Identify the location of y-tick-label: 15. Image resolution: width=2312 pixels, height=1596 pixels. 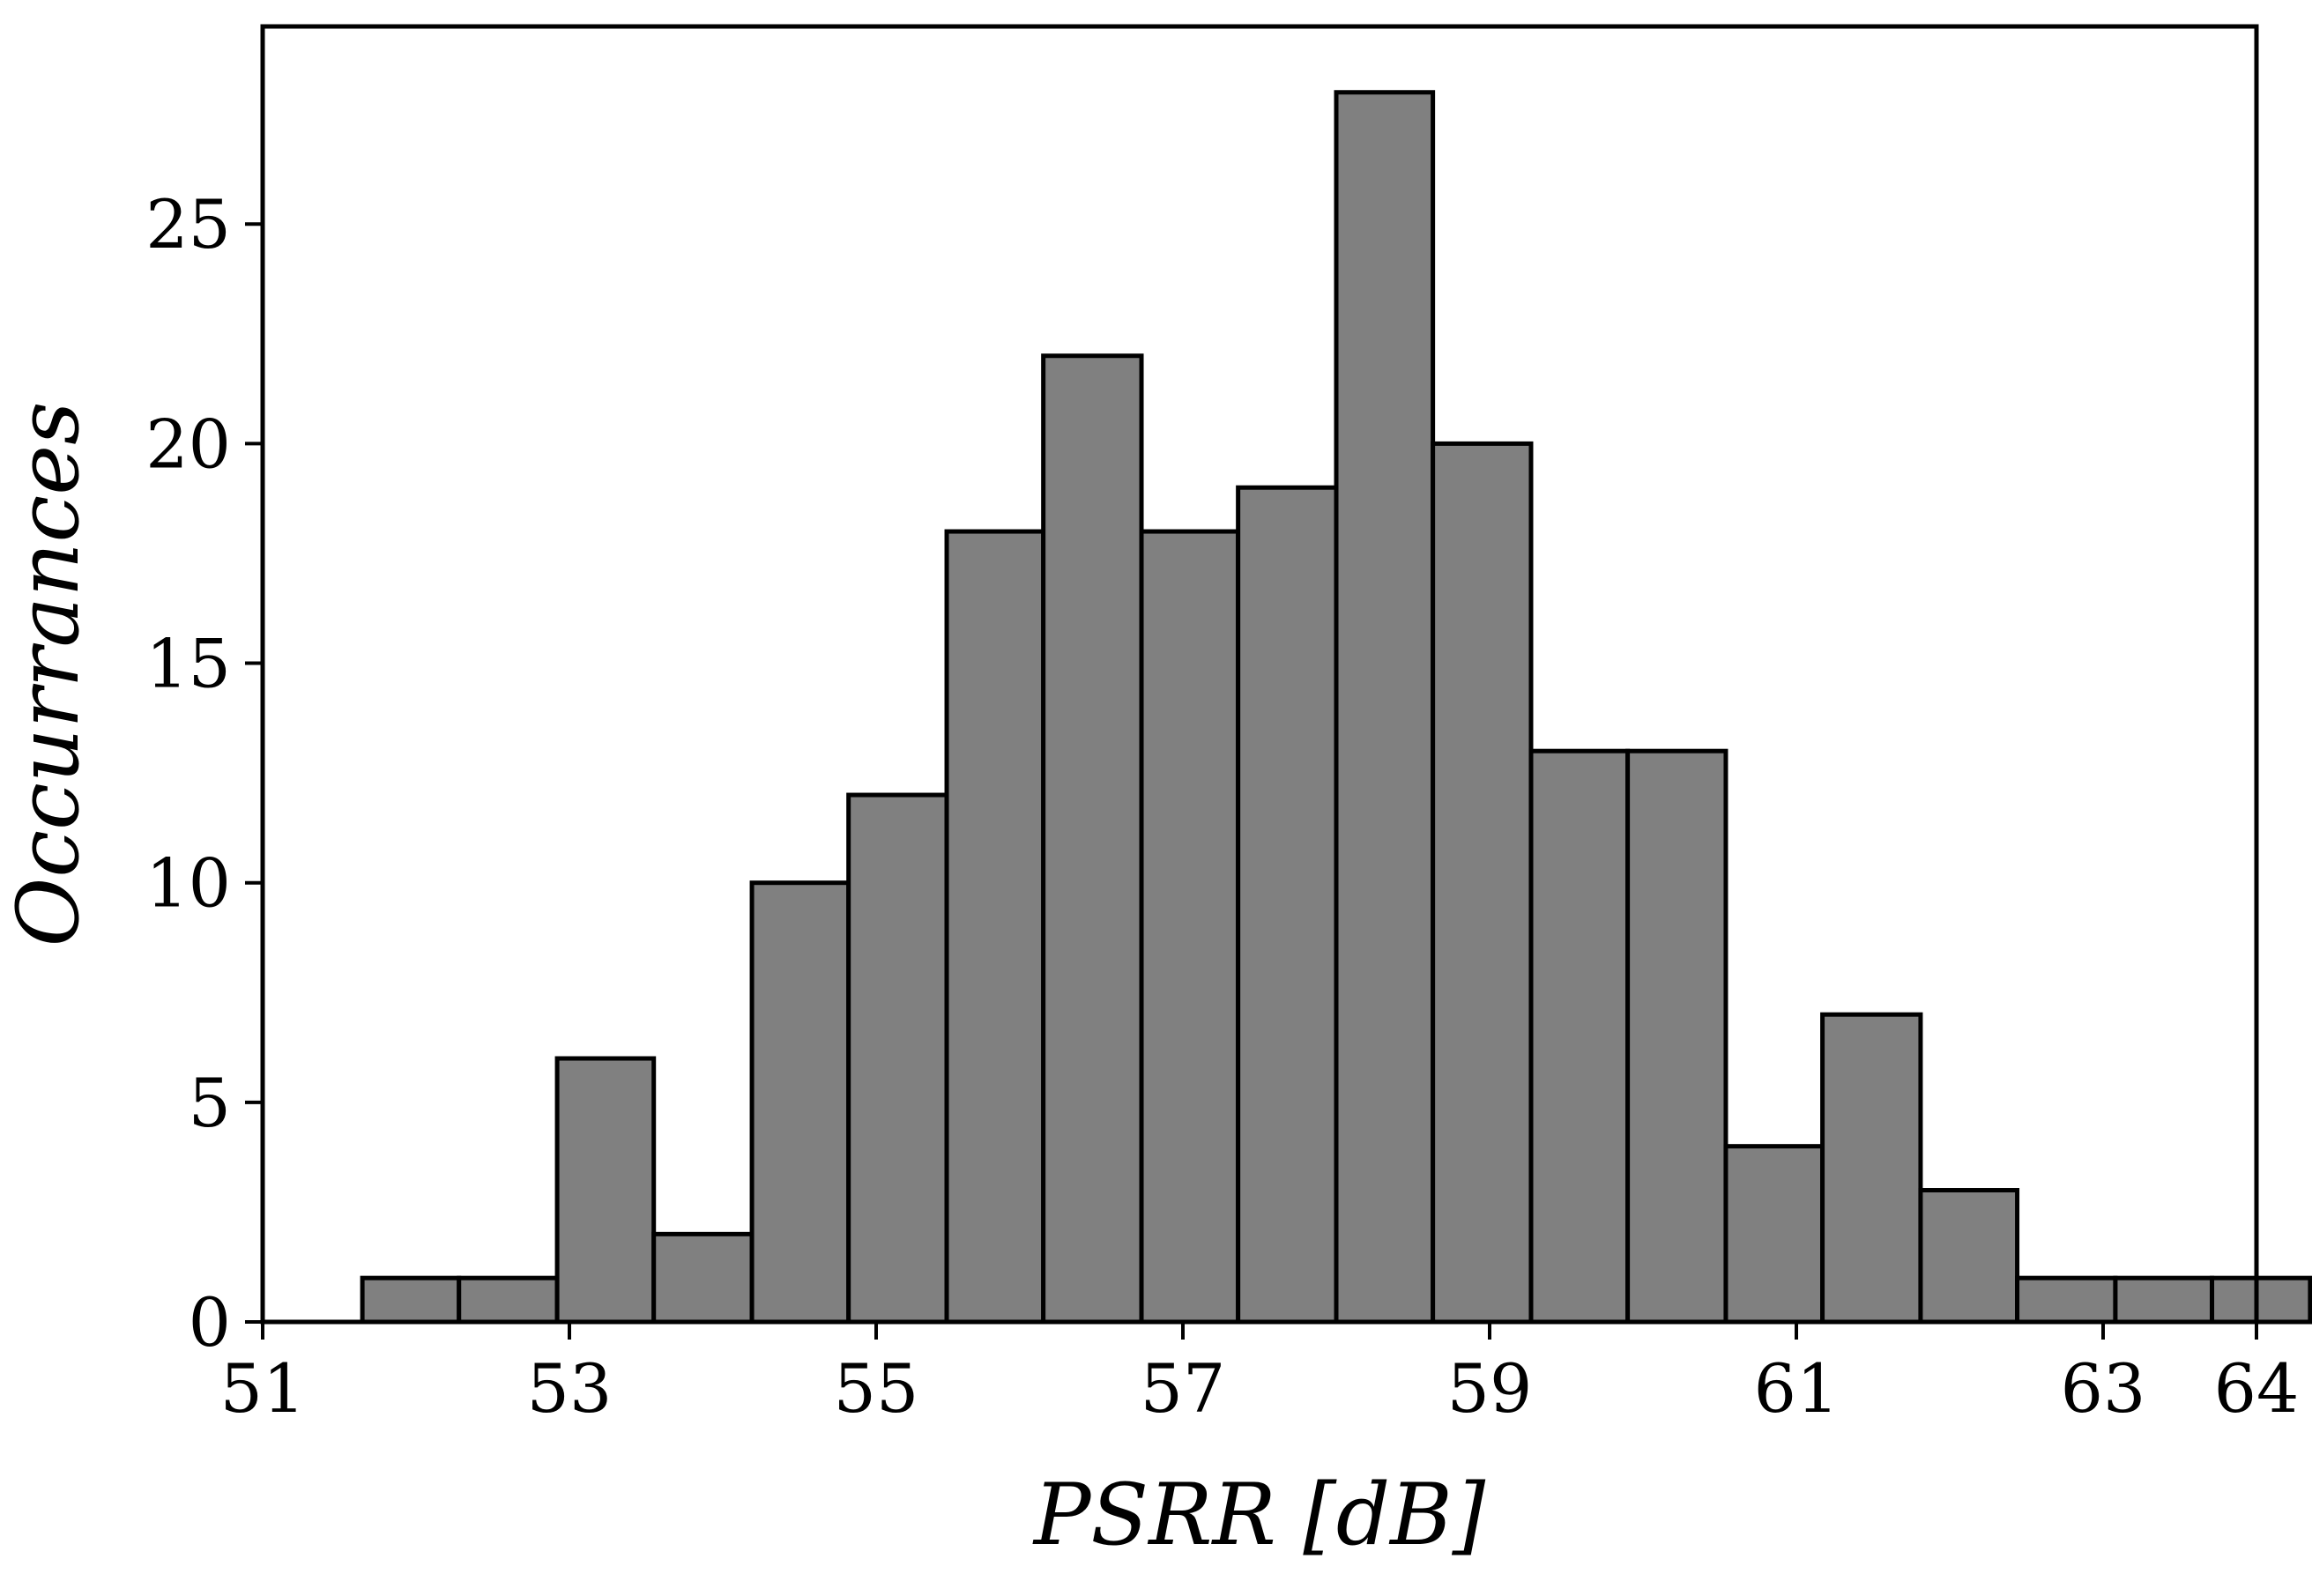
(188, 664).